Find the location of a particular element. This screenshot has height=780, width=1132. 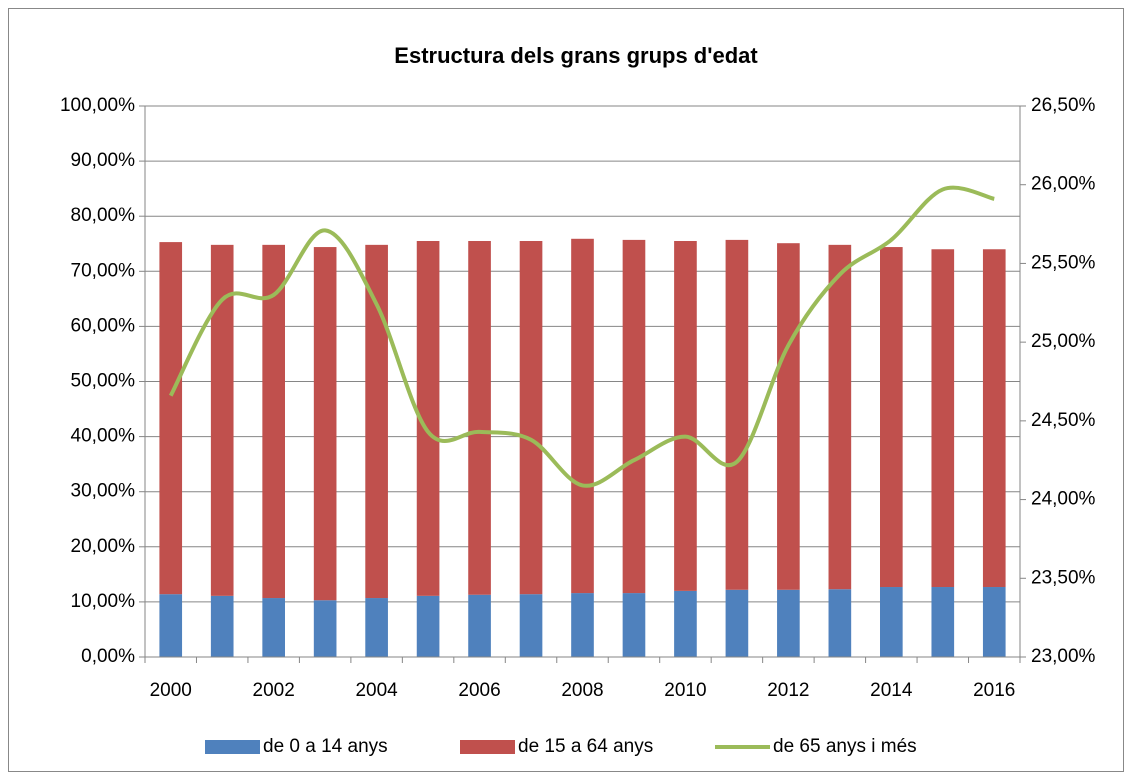

x-tick-label: 2002 is located at coordinates (274, 690).